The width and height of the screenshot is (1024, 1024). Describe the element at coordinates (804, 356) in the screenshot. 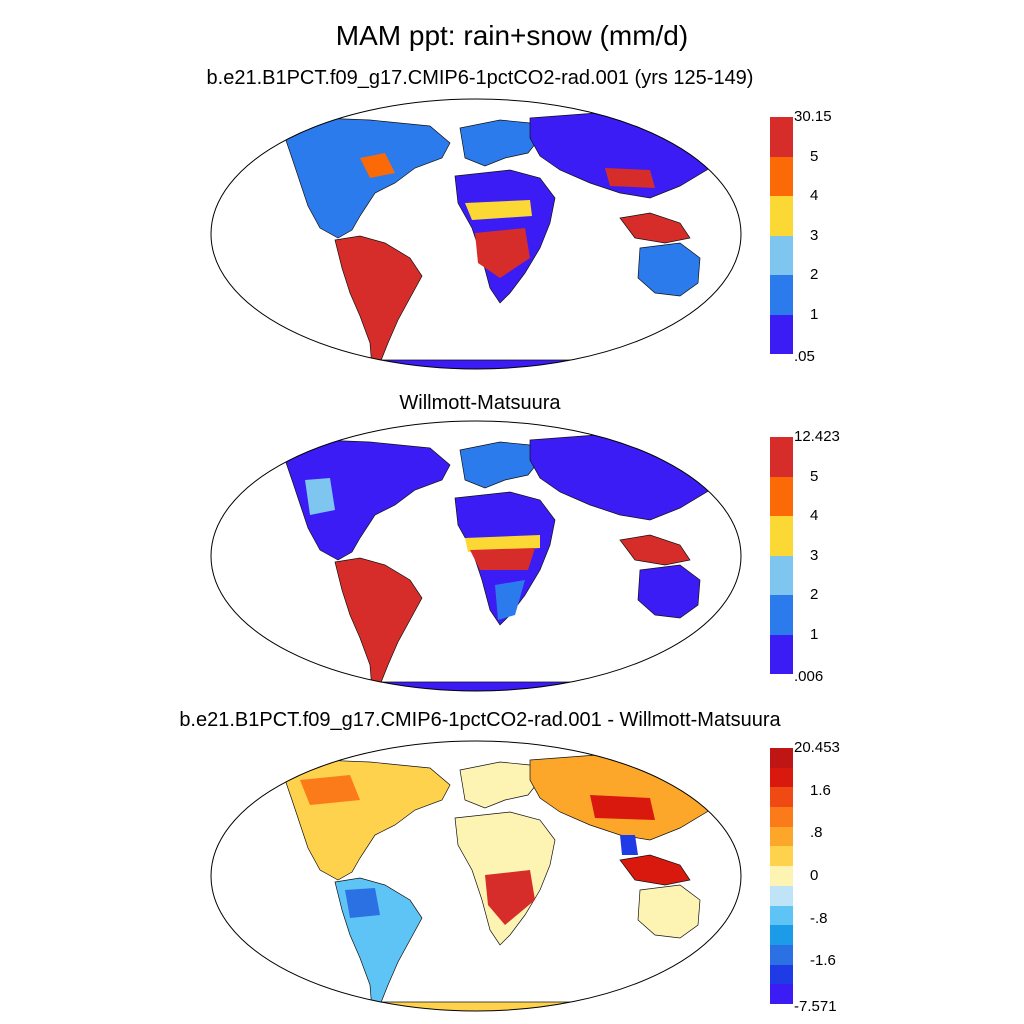

I see `colorbar-label: .05` at that location.